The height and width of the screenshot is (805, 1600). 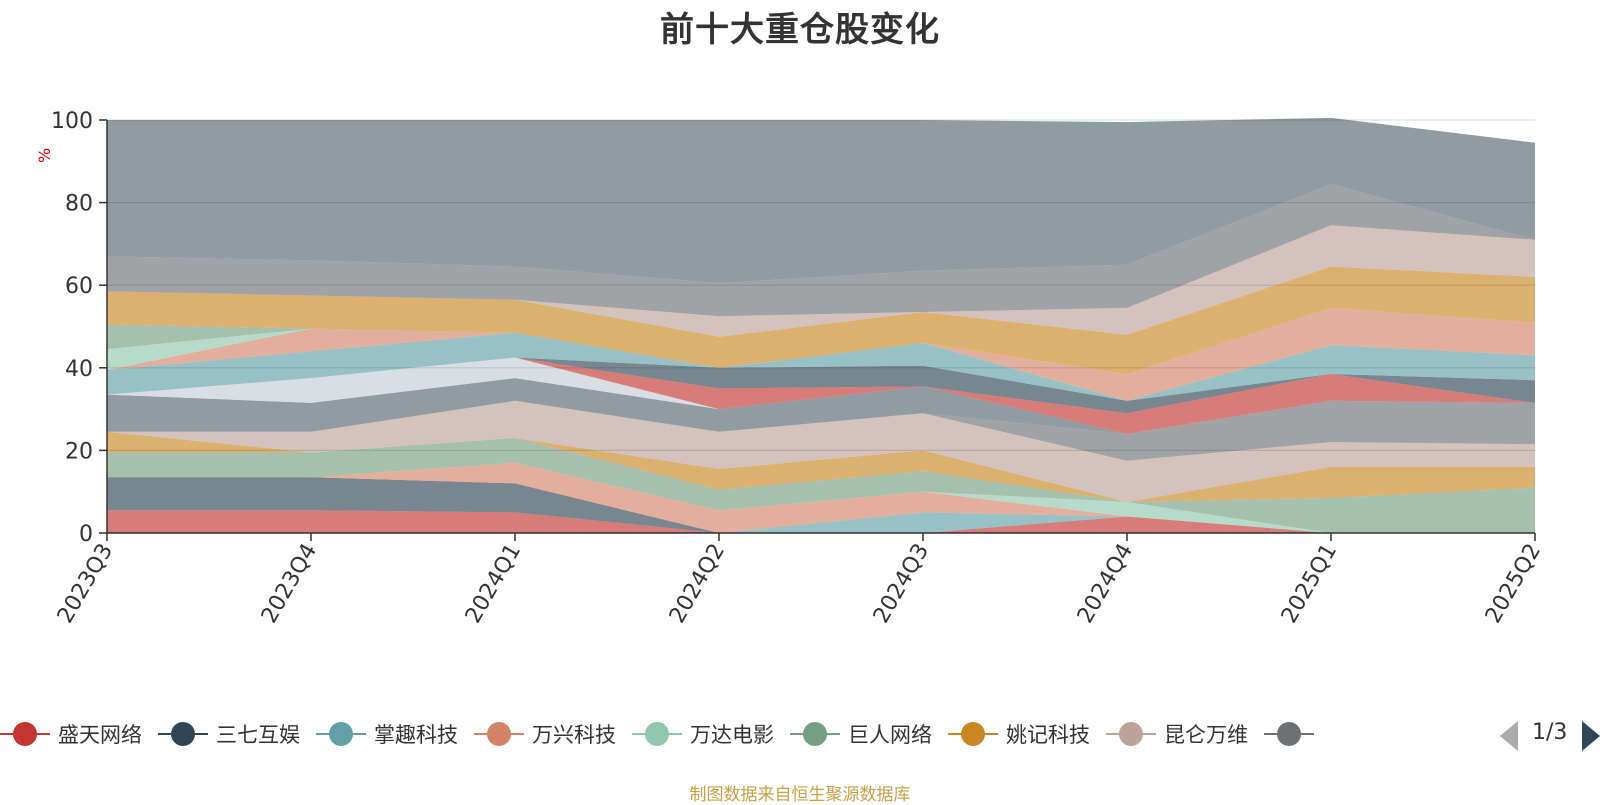 What do you see at coordinates (800, 30) in the screenshot?
I see `chart-title: 前十大重仓股变化` at bounding box center [800, 30].